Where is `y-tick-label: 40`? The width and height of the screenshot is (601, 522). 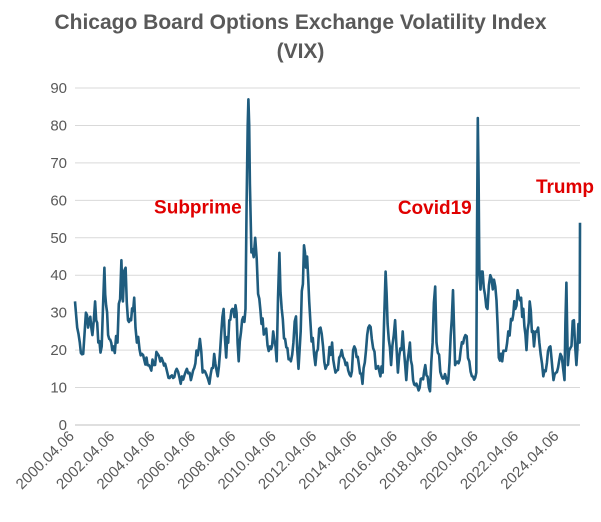 y-tick-label: 40 is located at coordinates (58, 275).